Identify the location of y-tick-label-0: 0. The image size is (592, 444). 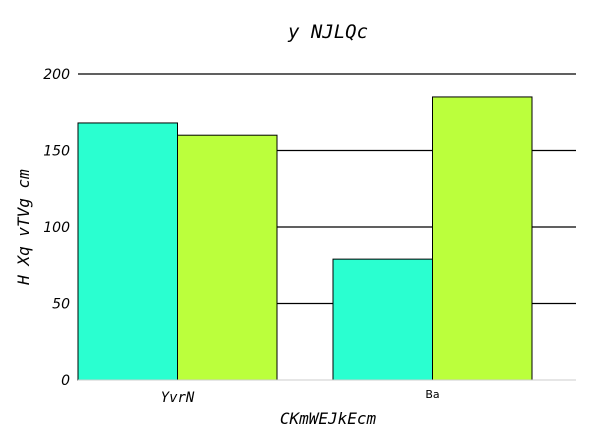
(65, 381).